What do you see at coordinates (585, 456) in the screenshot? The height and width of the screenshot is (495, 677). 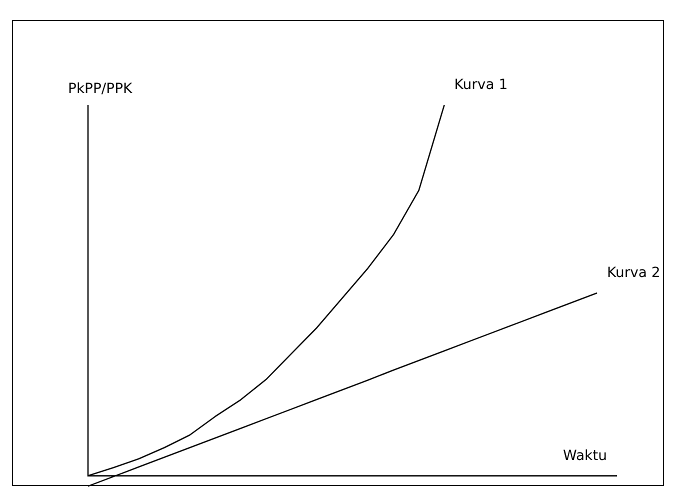 I see `x-axis-title: Waktu` at bounding box center [585, 456].